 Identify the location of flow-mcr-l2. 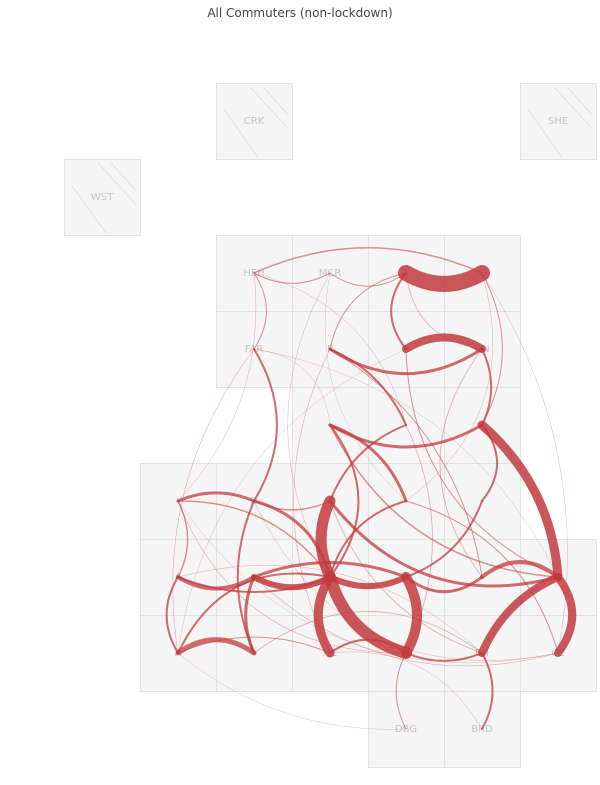
(365, 387).